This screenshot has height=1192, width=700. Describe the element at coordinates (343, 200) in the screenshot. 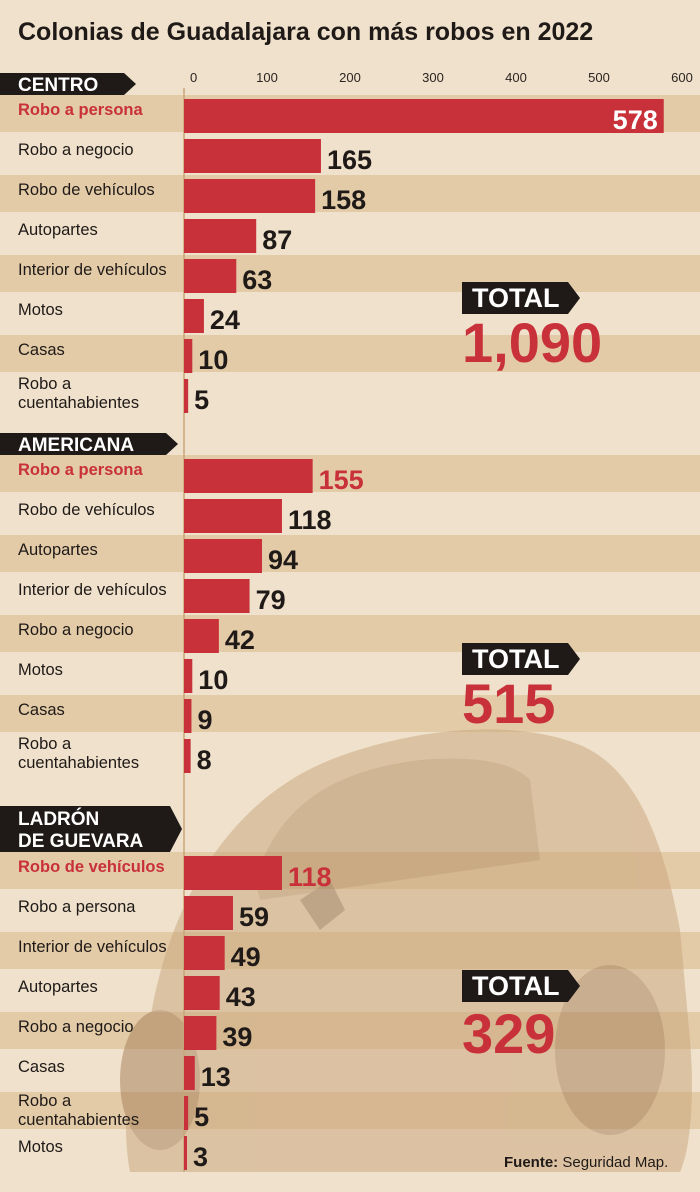

I see `data-label: 158` at that location.